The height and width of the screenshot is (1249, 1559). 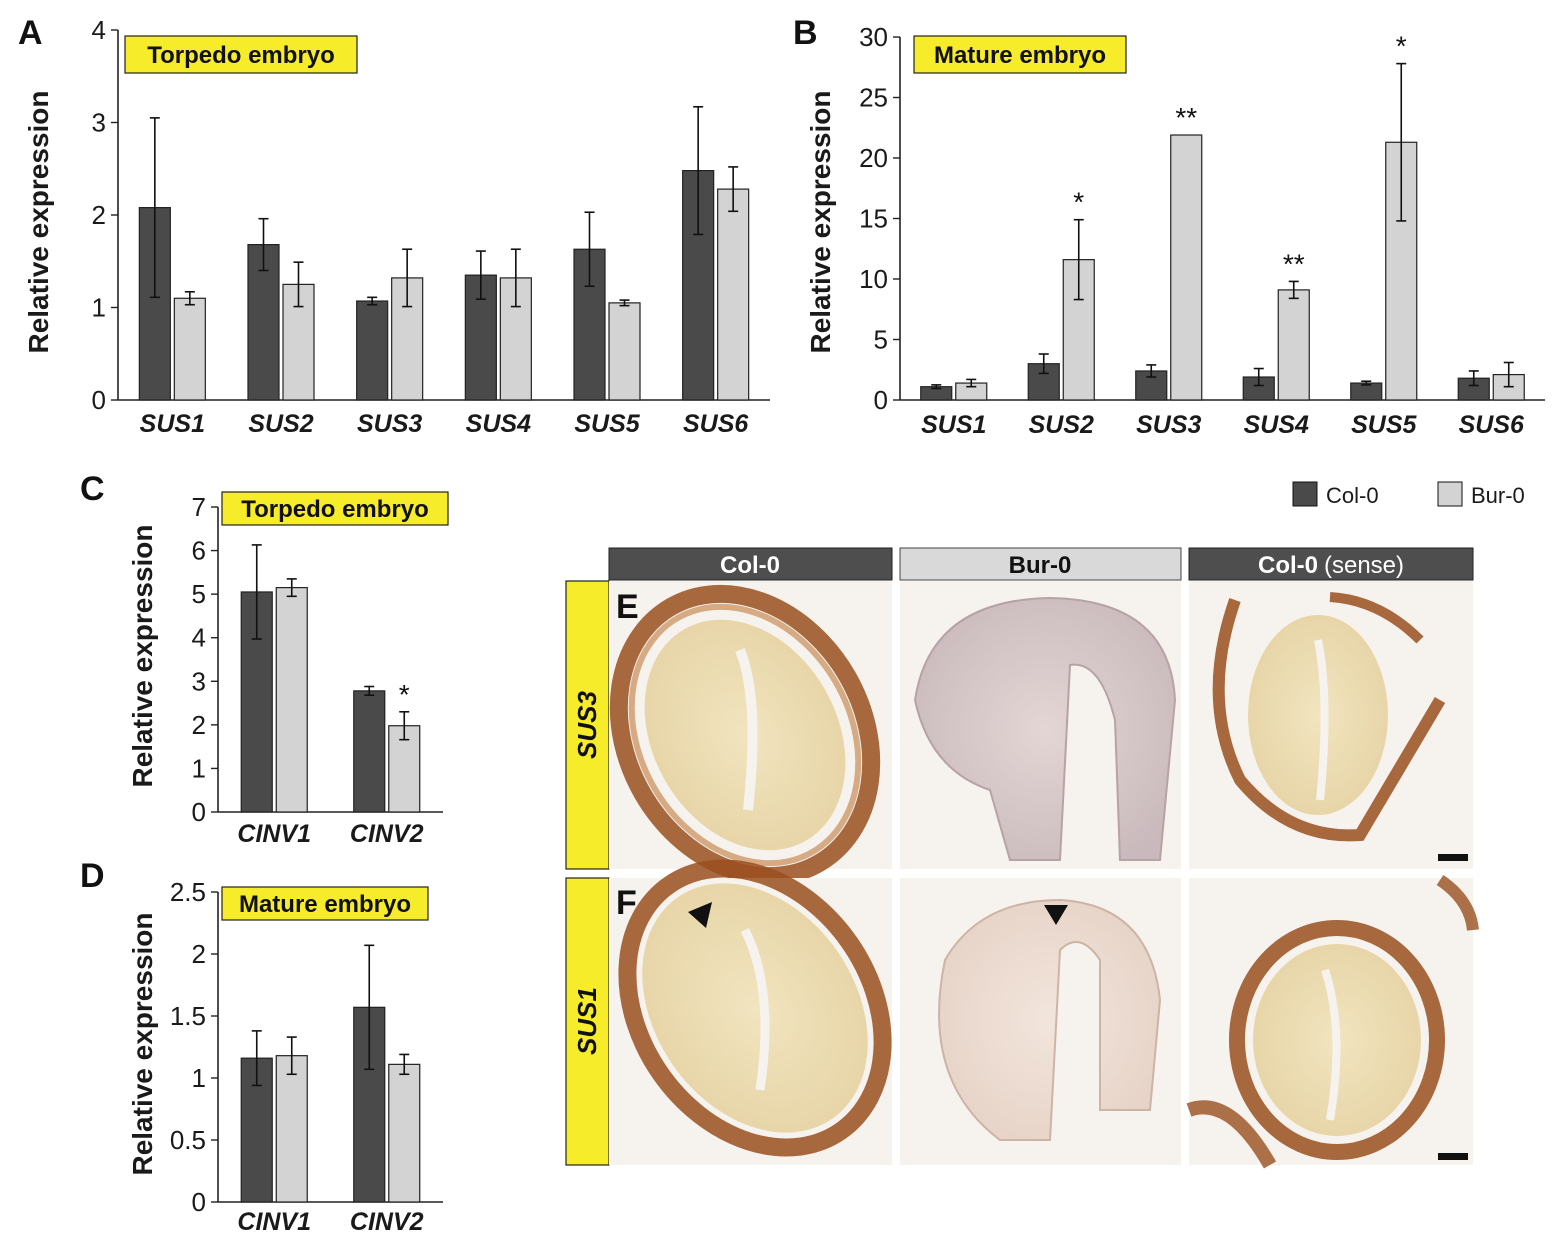 I want to click on row-label-sus3-bg, so click(x=587, y=725).